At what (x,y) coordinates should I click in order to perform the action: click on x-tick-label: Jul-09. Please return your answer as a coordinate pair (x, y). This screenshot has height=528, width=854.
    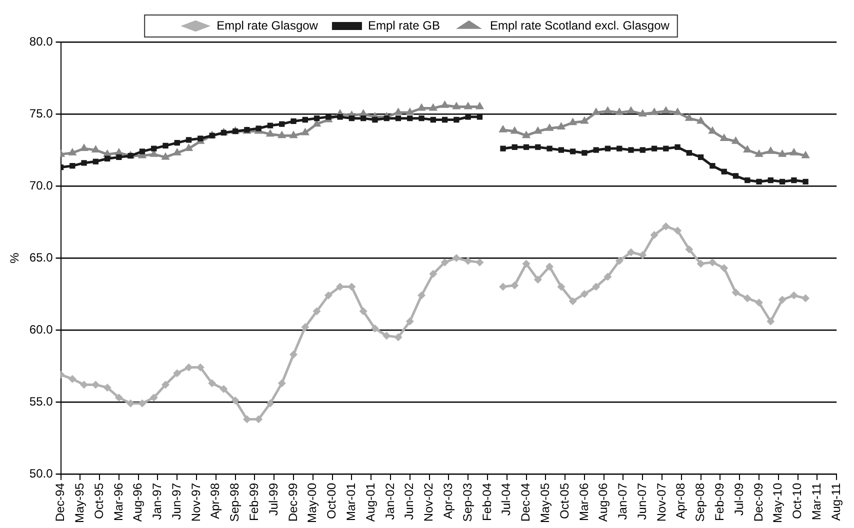
    Looking at the image, I should click on (739, 499).